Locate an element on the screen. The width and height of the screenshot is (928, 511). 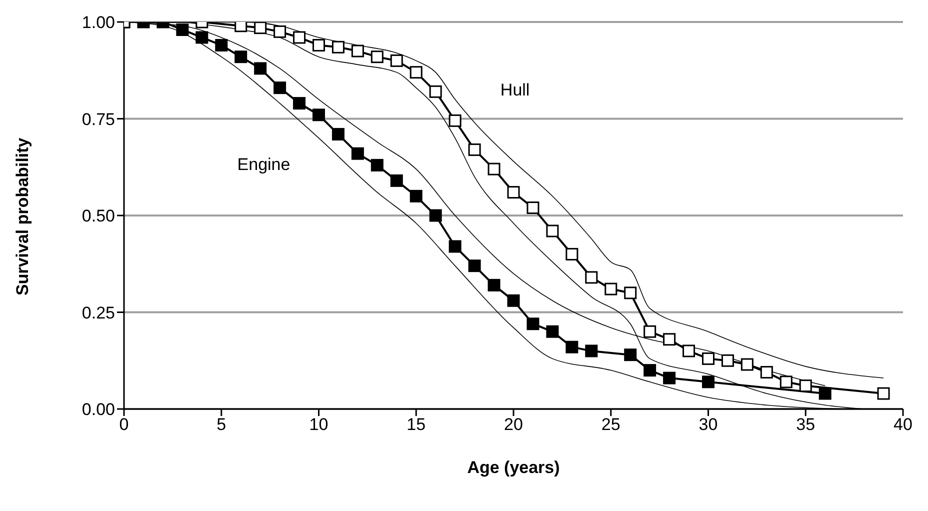
x-tick-label: 15 is located at coordinates (416, 424).